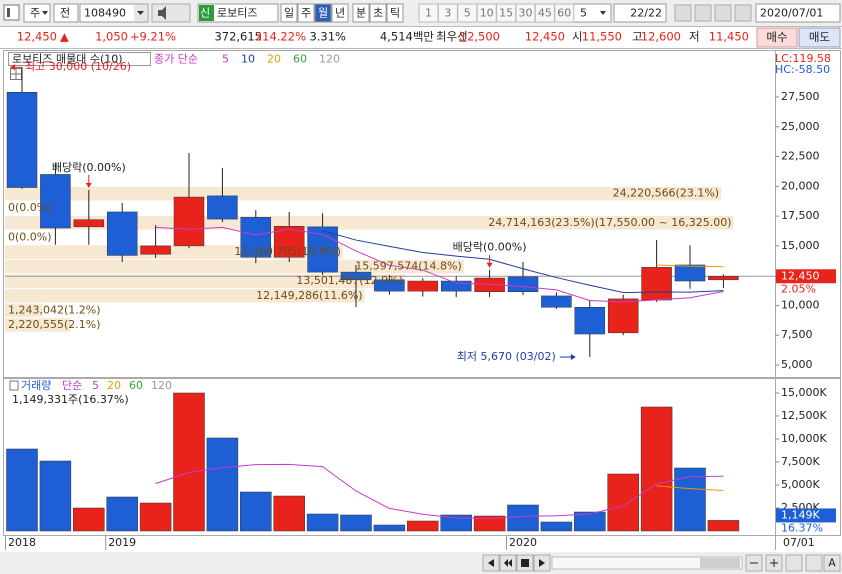 The height and width of the screenshot is (574, 842). What do you see at coordinates (238, 37) in the screenshot?
I see `volume: 372,615` at bounding box center [238, 37].